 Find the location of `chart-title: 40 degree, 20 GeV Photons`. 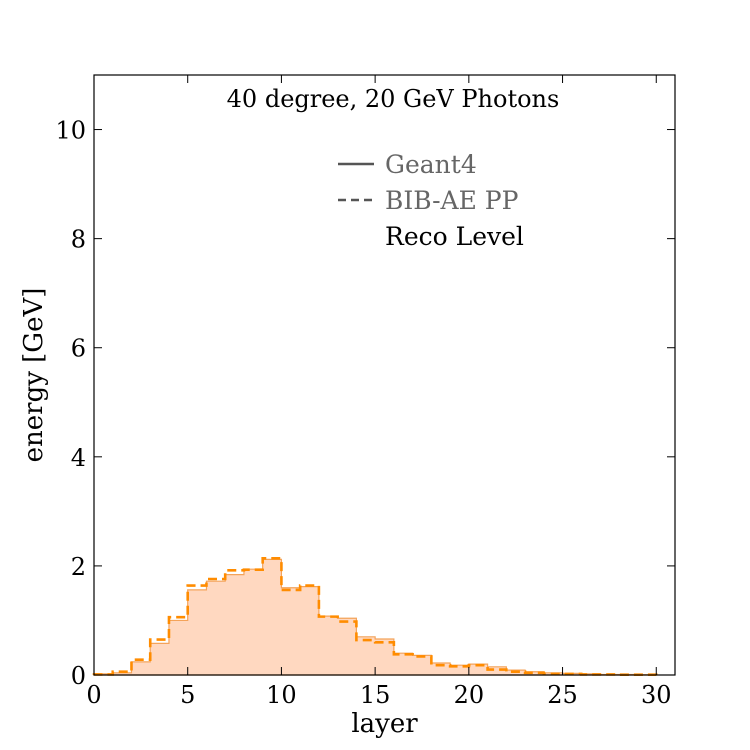

chart-title: 40 degree, 20 GeV Photons is located at coordinates (393, 99).